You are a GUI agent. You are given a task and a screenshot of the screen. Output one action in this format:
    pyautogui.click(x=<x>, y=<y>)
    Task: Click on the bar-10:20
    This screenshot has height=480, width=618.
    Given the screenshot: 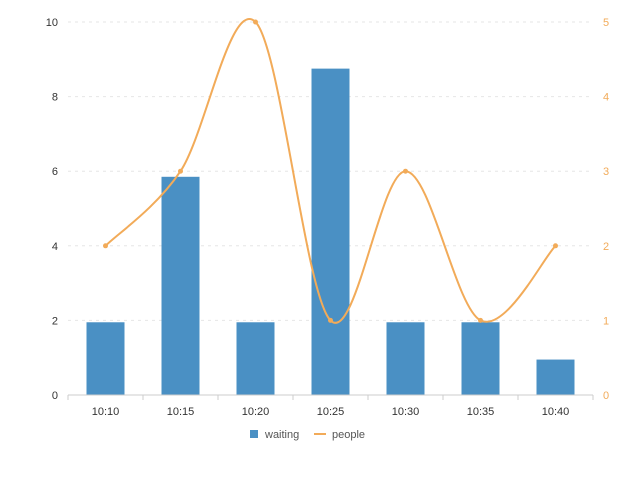 What is the action you would take?
    pyautogui.click(x=255, y=358)
    